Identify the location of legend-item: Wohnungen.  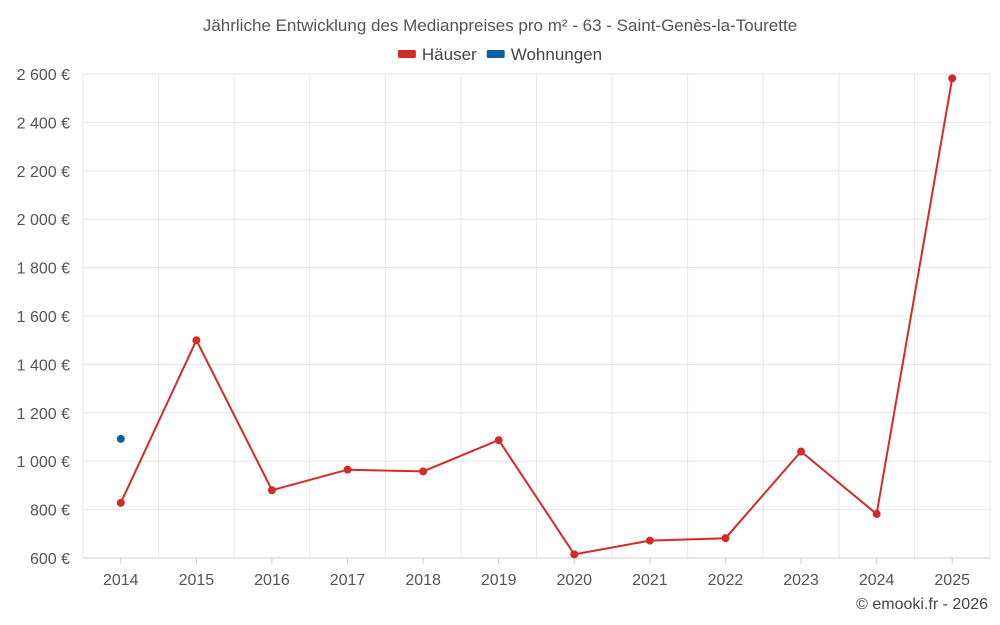
(544, 54).